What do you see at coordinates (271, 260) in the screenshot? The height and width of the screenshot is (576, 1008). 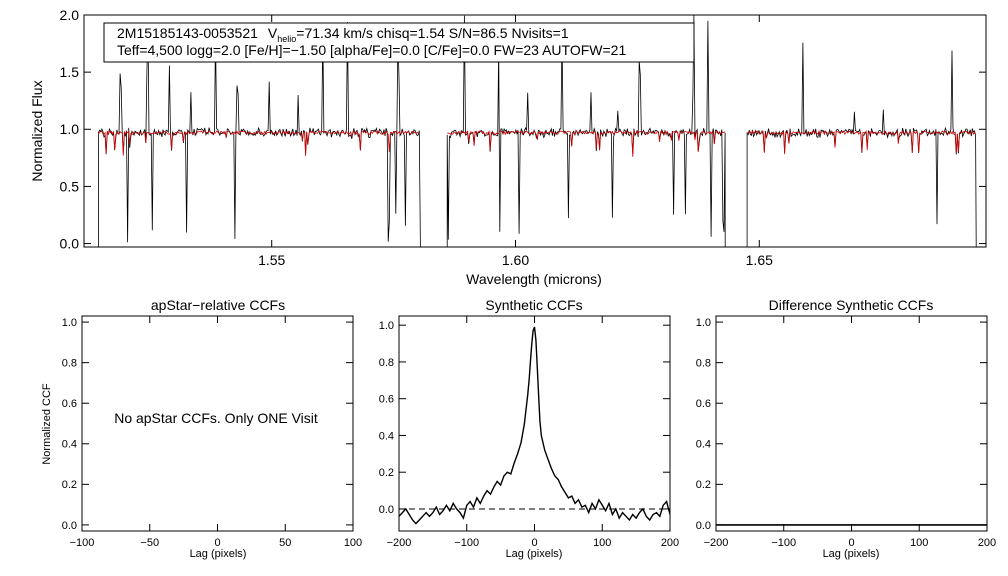 I see `spectrum-xtick-label: 1.55` at bounding box center [271, 260].